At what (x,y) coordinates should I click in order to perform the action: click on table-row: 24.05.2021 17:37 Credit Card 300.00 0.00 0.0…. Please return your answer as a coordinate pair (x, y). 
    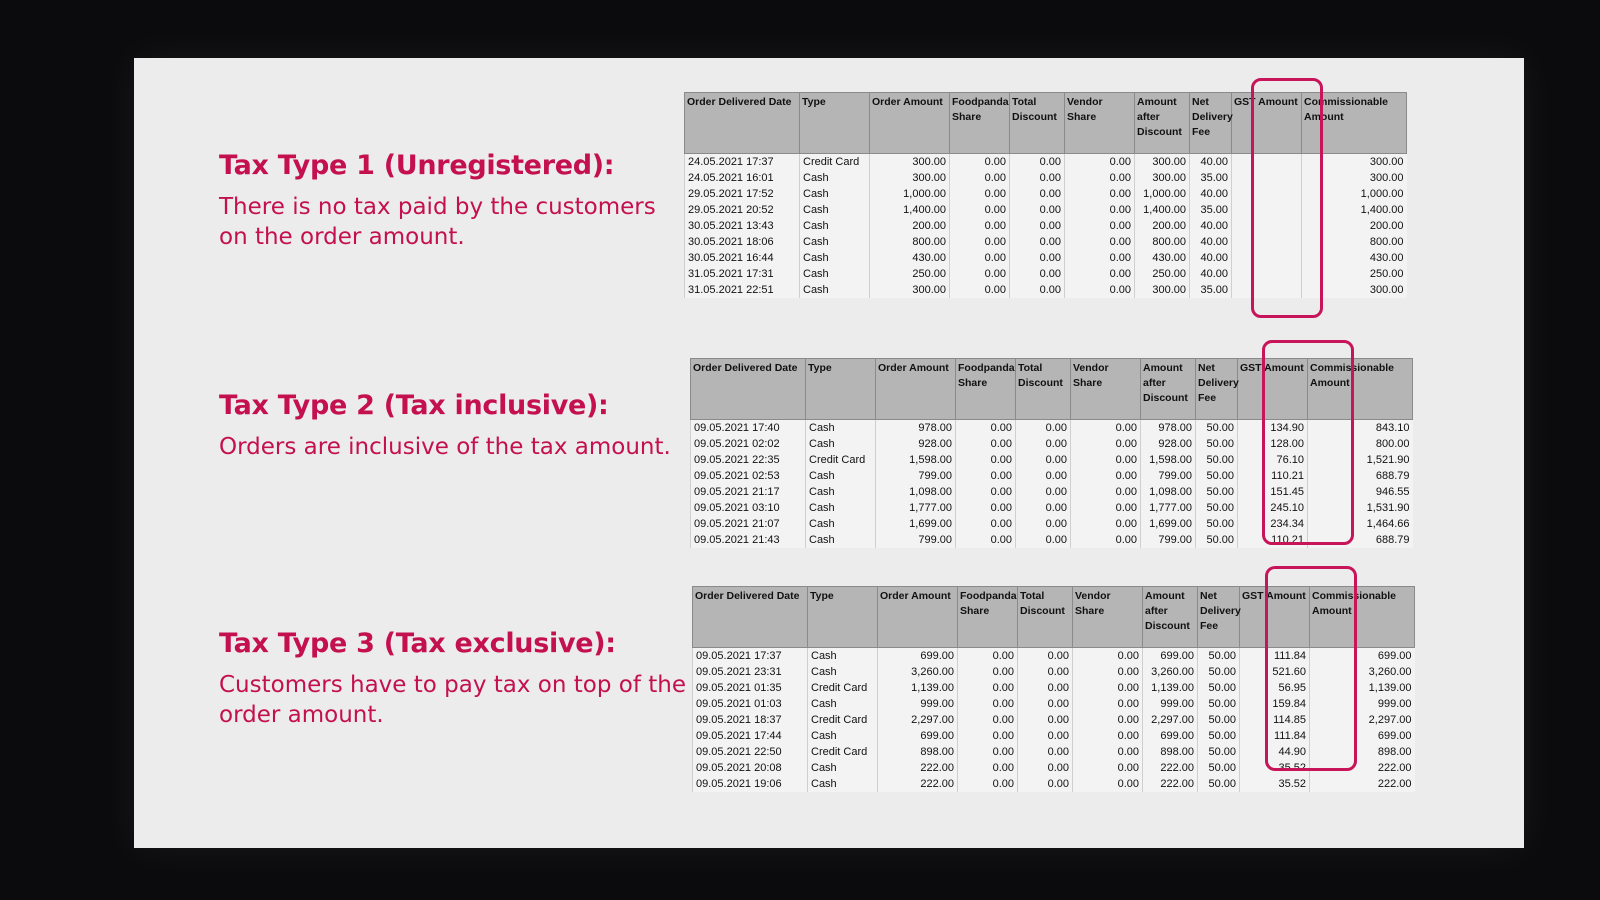
    Looking at the image, I should click on (1045, 161).